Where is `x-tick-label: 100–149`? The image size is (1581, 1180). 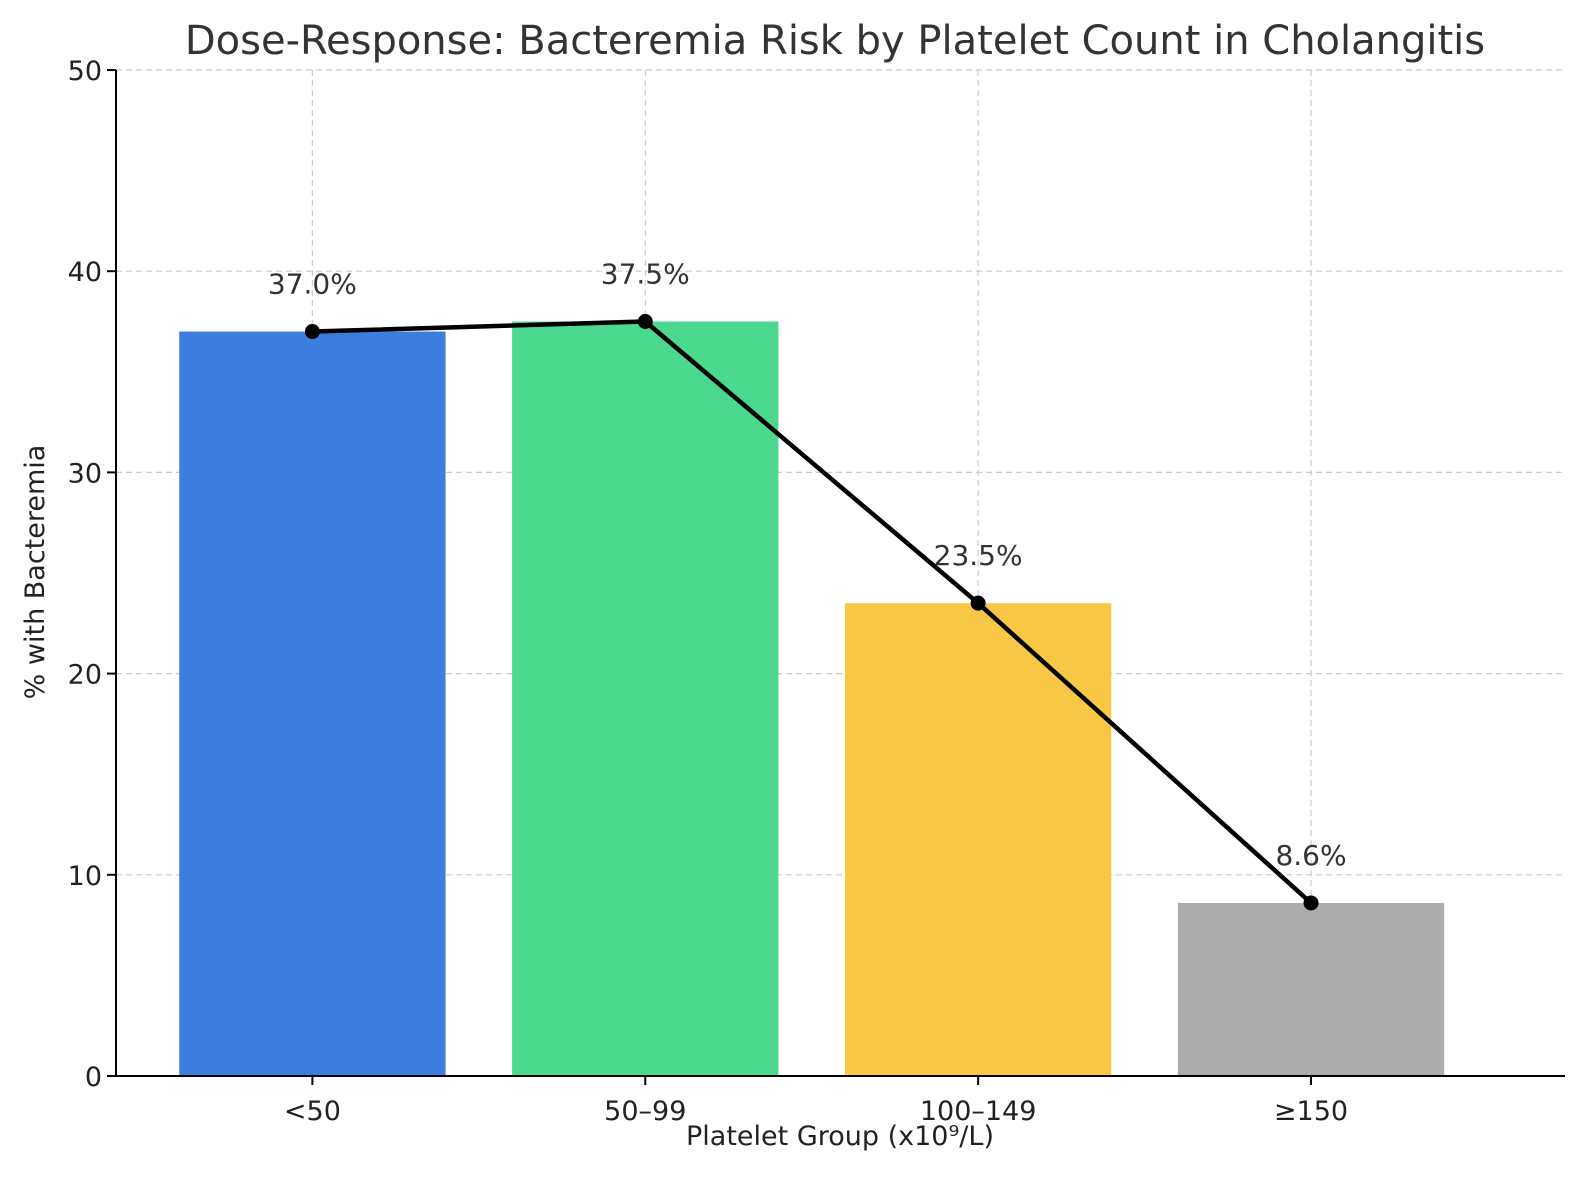 x-tick-label: 100–149 is located at coordinates (978, 1111).